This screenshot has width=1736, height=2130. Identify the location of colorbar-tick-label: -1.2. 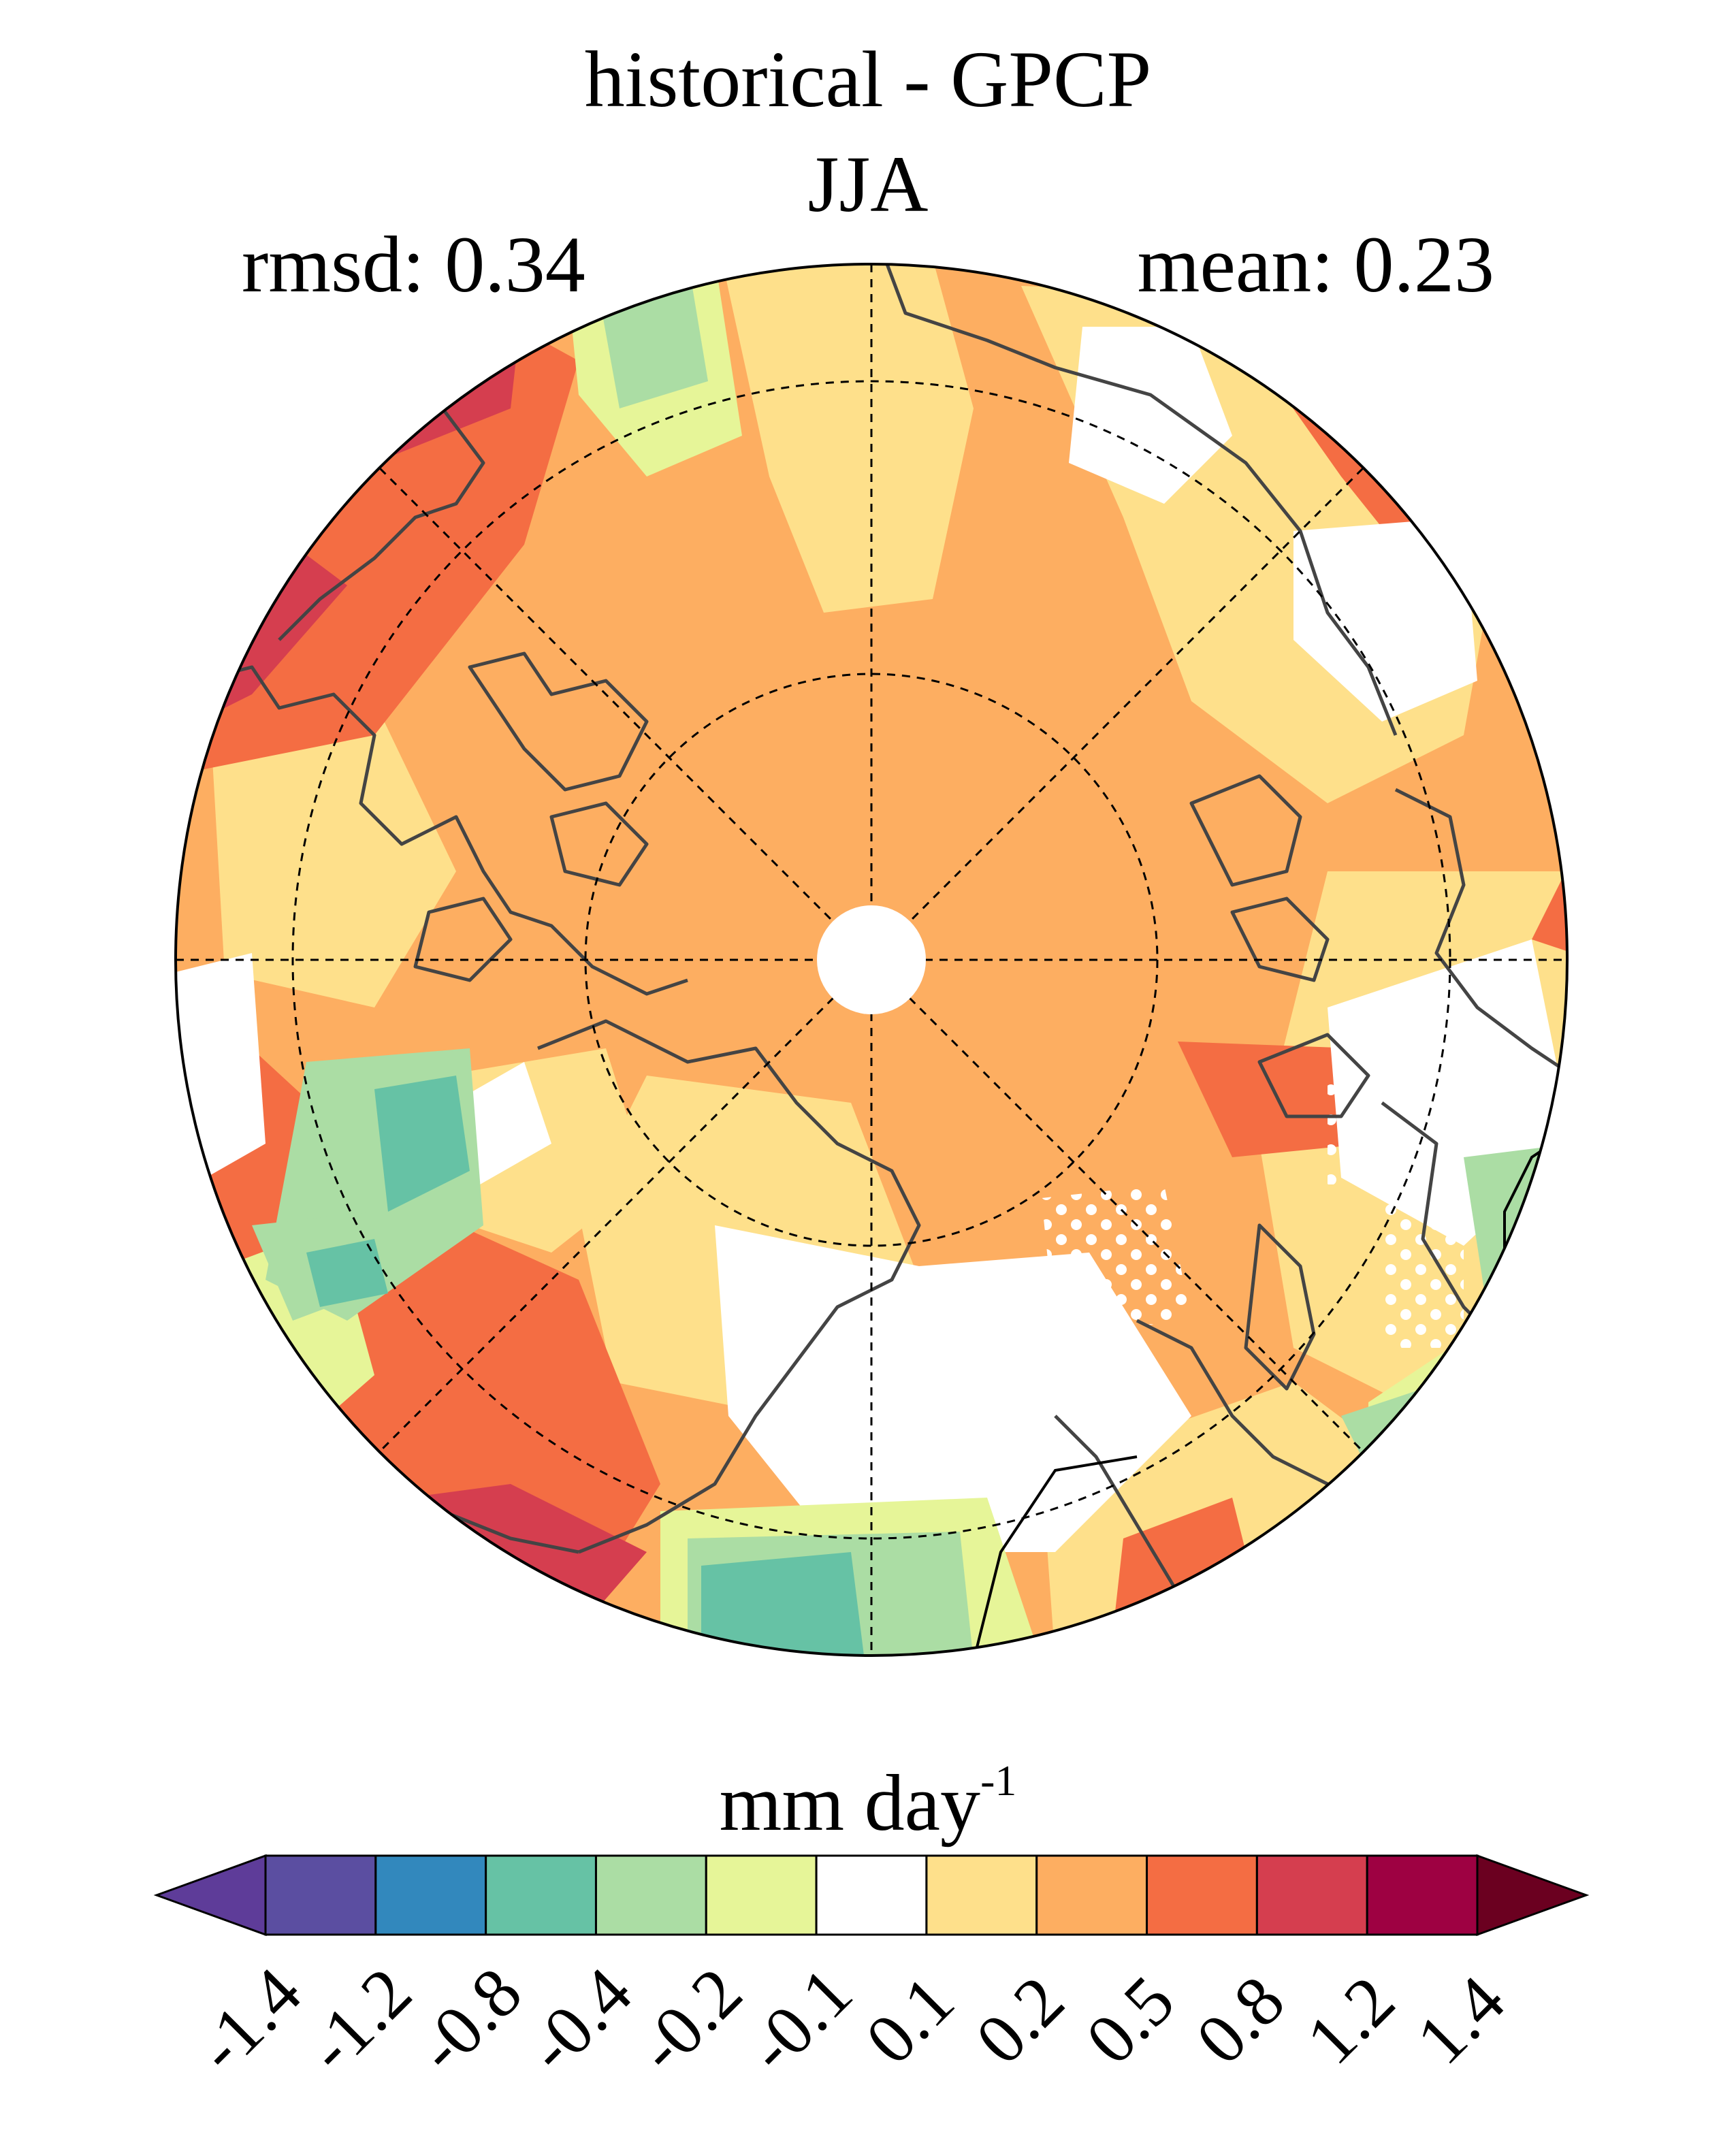
(359, 2020).